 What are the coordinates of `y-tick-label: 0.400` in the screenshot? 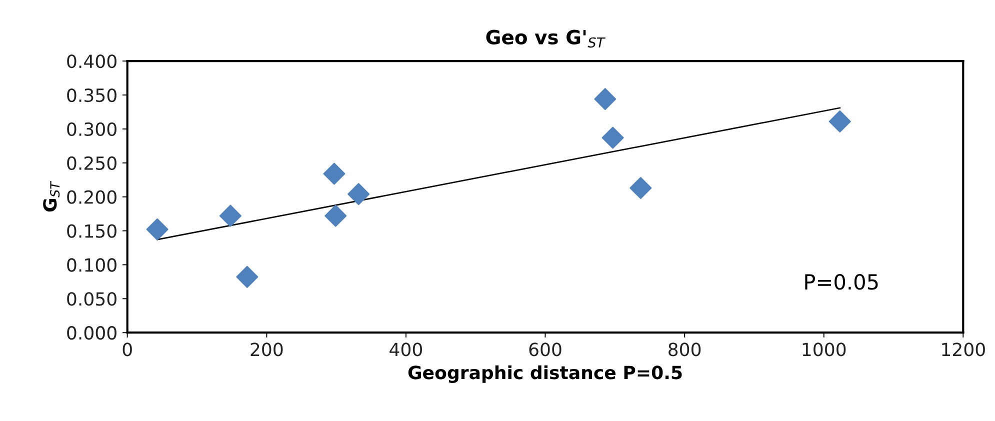 It's located at (91, 61).